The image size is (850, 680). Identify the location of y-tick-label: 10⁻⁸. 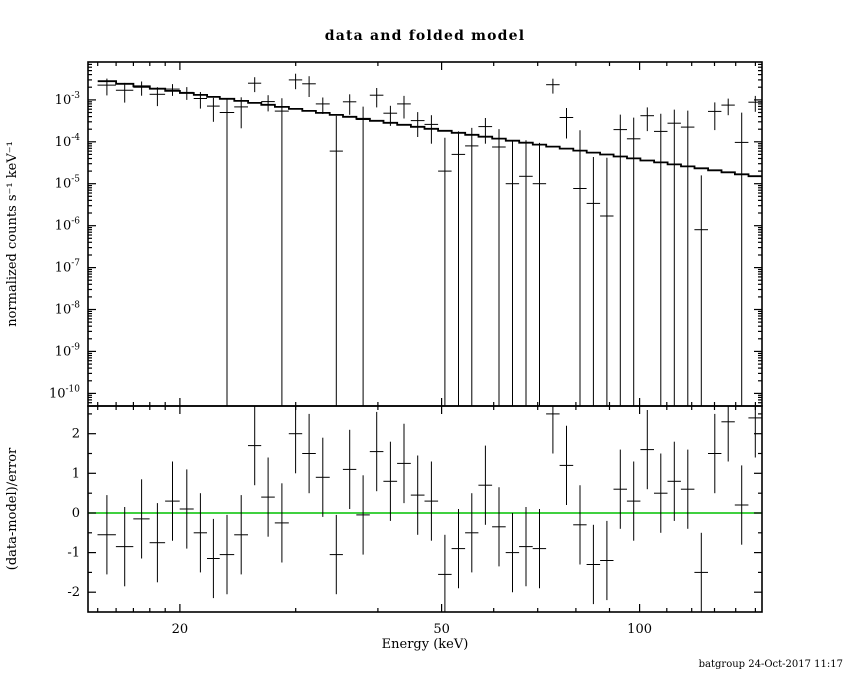
(68, 309).